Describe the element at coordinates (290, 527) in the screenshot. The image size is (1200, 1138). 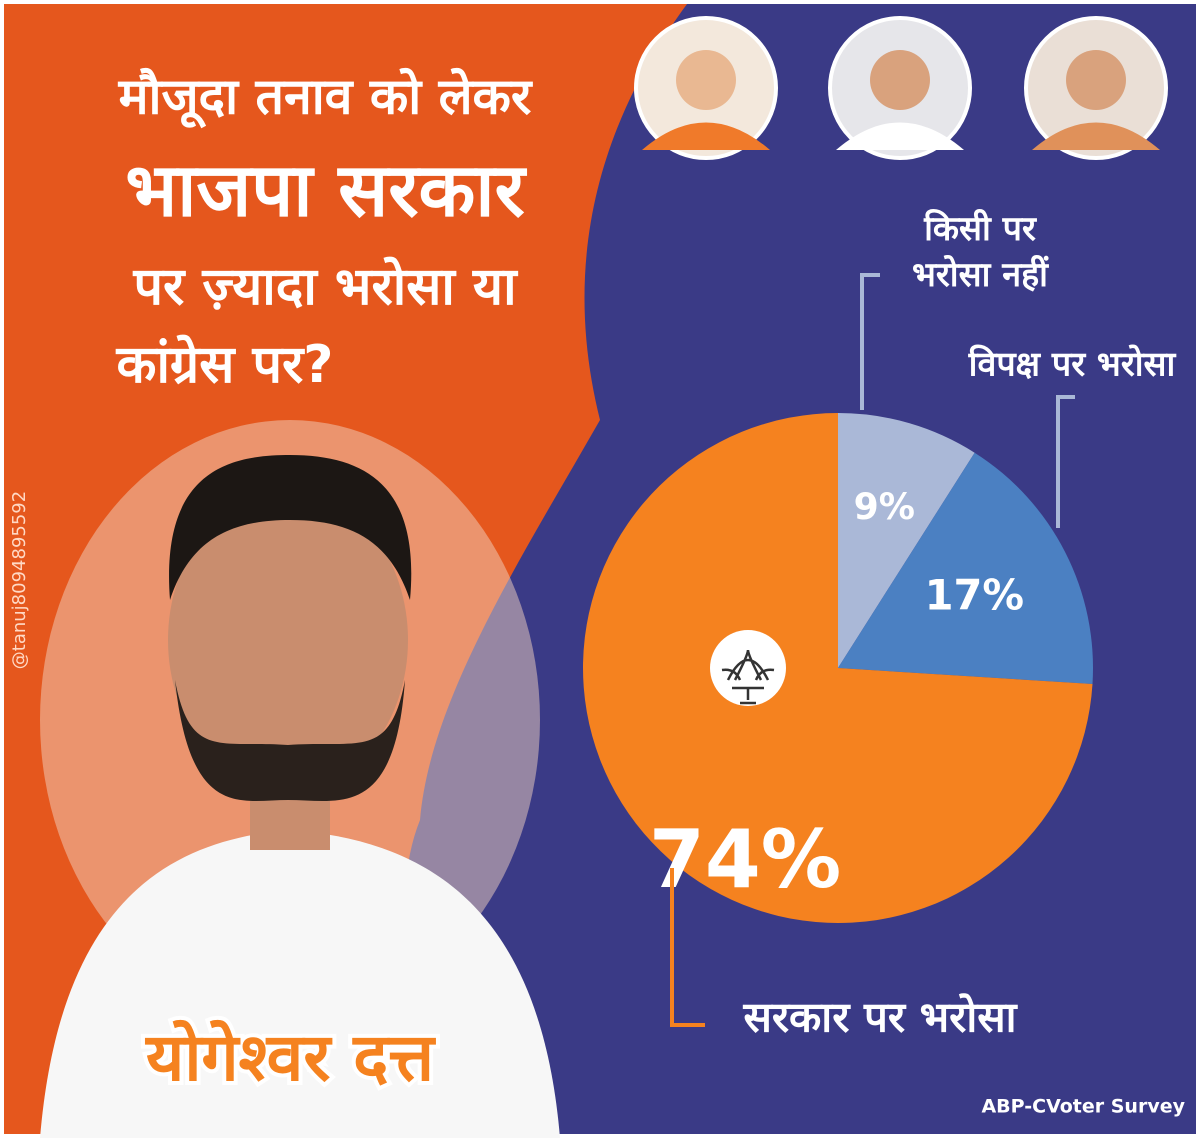
I see `person-hair` at that location.